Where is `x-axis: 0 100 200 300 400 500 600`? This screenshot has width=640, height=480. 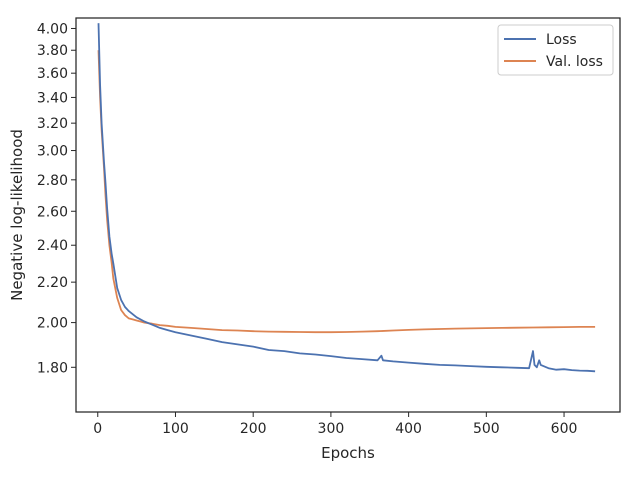 x-axis: 0 100 200 300 400 500 600 is located at coordinates (335, 424).